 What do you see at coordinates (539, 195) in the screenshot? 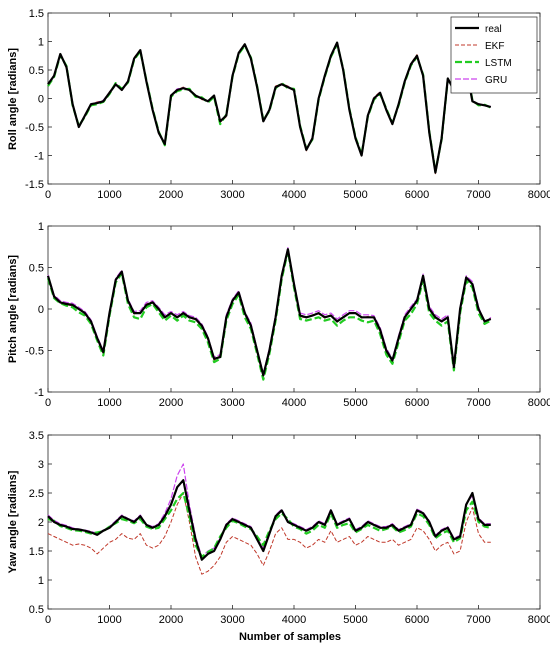
I see `roll-x-tick-label: 8000` at bounding box center [539, 195].